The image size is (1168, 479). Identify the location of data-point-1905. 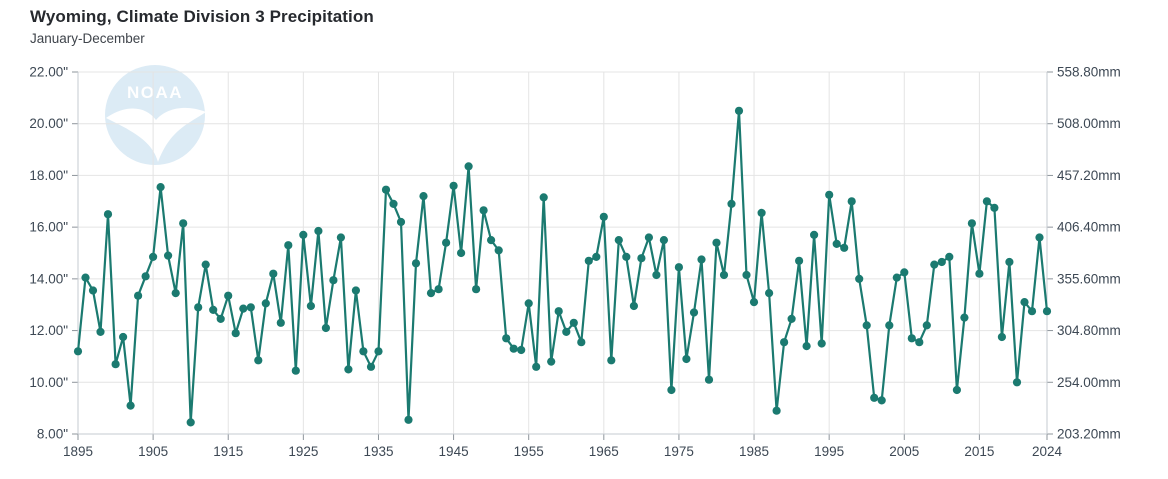
(153, 256).